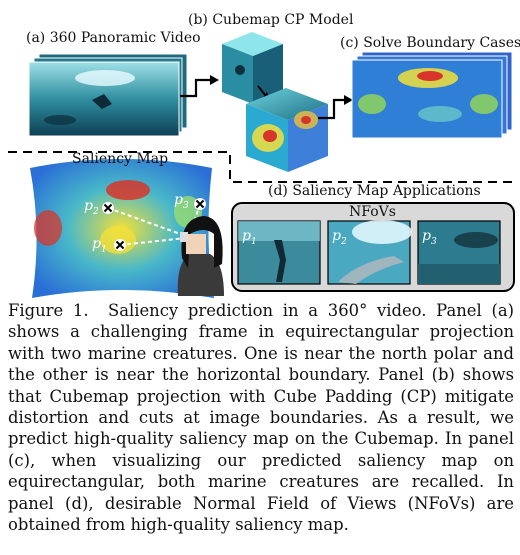 This screenshot has width=520, height=555. I want to click on saliency-map-image, so click(122, 228).